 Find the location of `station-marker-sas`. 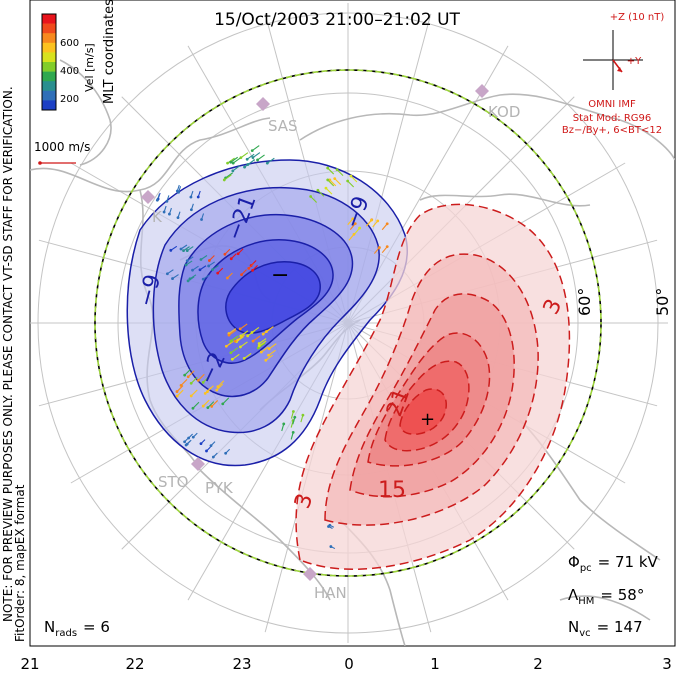

station-marker-sas is located at coordinates (263, 104).